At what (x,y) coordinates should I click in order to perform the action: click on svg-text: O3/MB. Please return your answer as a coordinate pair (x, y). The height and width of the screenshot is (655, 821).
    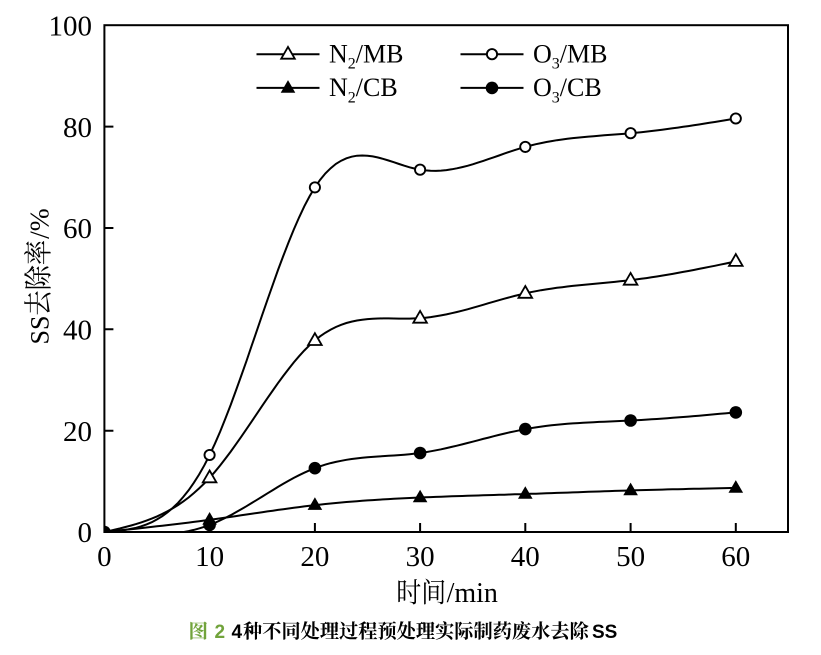
    Looking at the image, I should click on (570, 56).